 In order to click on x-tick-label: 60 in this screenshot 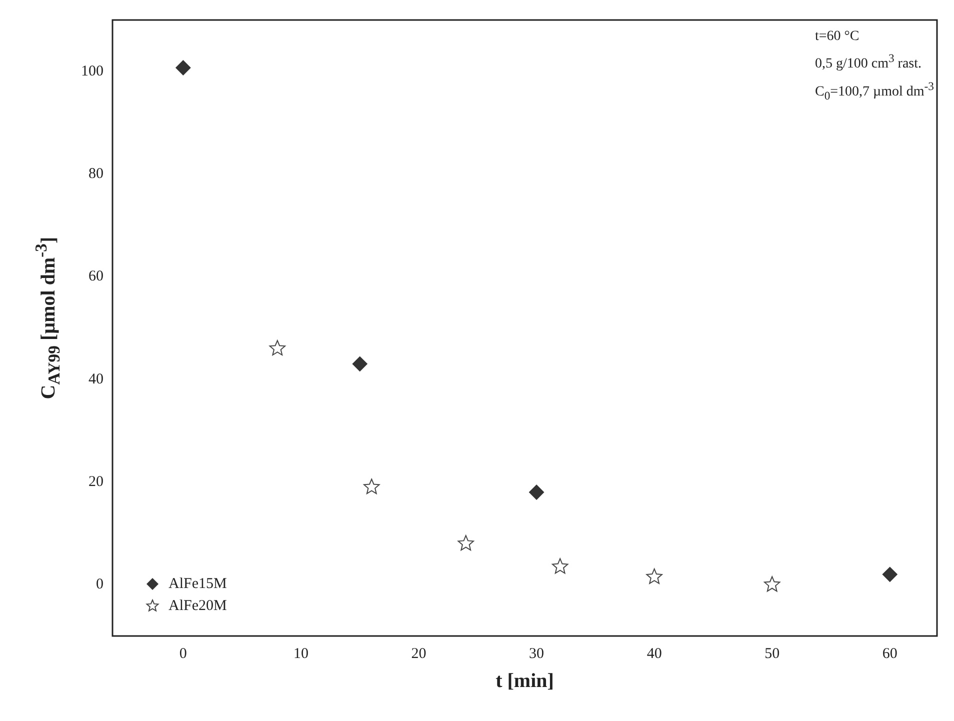, I will do `click(890, 654)`.